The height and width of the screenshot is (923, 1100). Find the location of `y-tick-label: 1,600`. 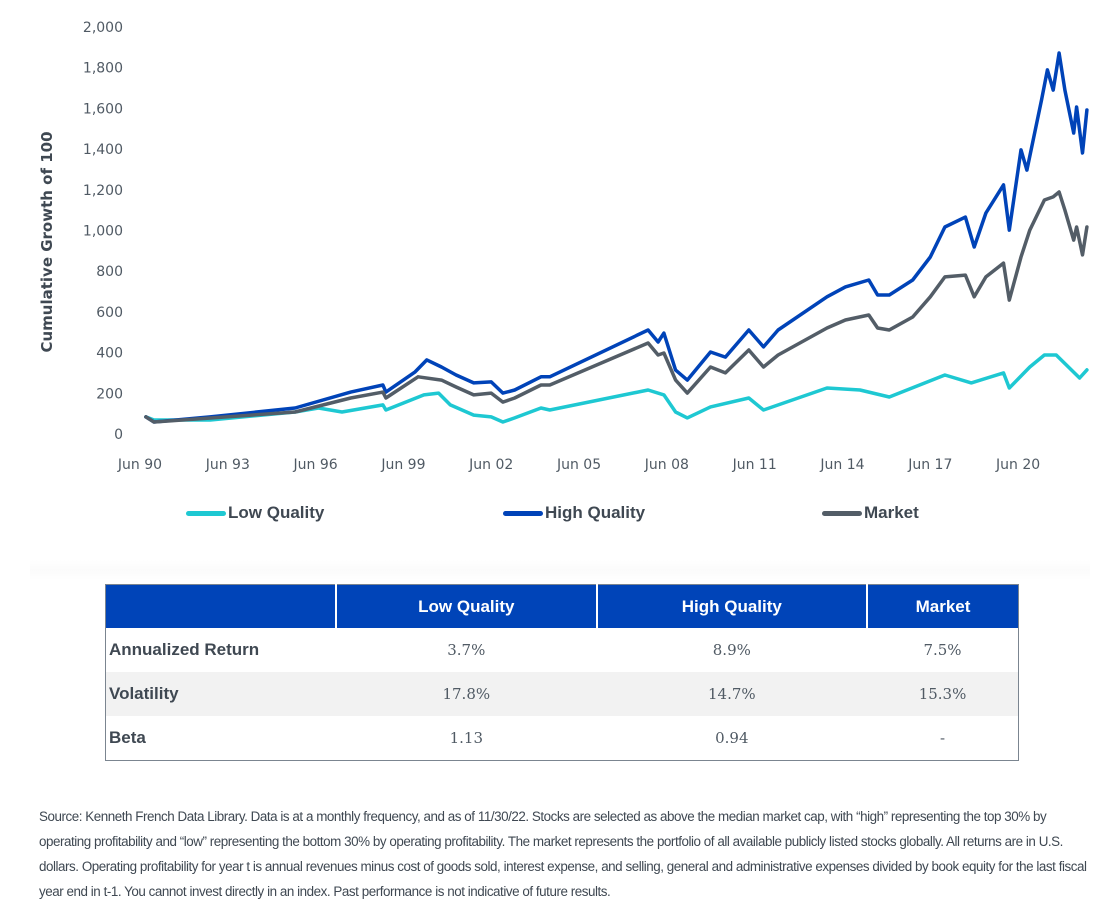

y-tick-label: 1,600 is located at coordinates (103, 109).